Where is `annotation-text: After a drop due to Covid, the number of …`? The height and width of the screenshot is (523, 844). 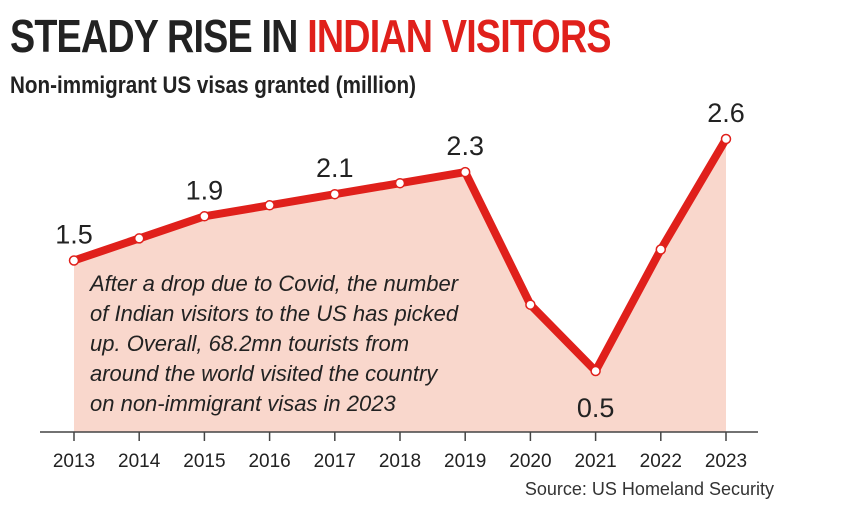 annotation-text: After a drop due to Covid, the number of … is located at coordinates (274, 343).